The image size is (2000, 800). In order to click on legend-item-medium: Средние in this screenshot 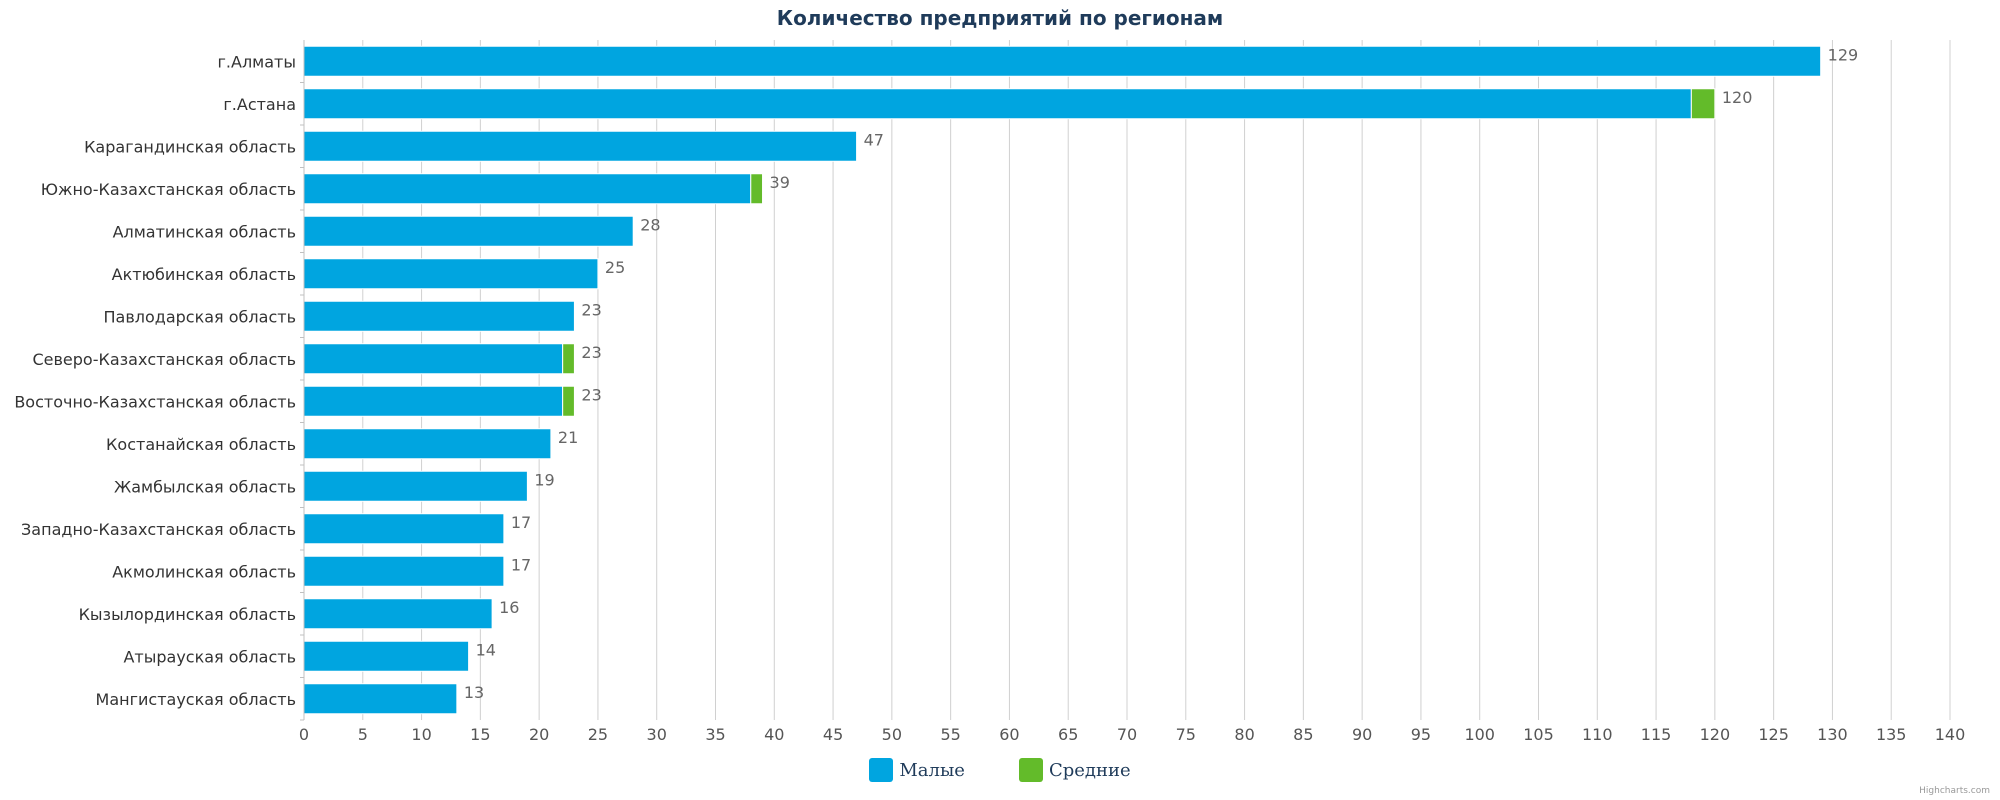, I will do `click(1074, 770)`.